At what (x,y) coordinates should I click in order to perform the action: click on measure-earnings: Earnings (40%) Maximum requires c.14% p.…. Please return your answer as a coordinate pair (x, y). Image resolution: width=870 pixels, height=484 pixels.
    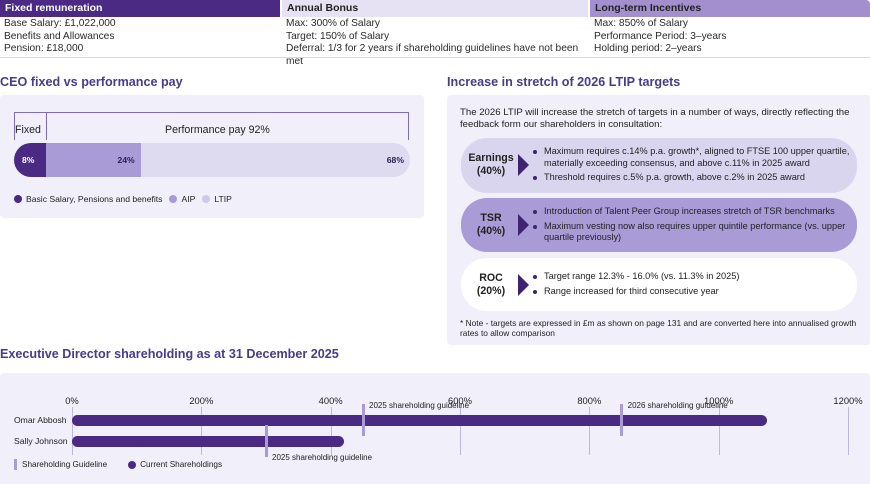
    Looking at the image, I should click on (659, 165).